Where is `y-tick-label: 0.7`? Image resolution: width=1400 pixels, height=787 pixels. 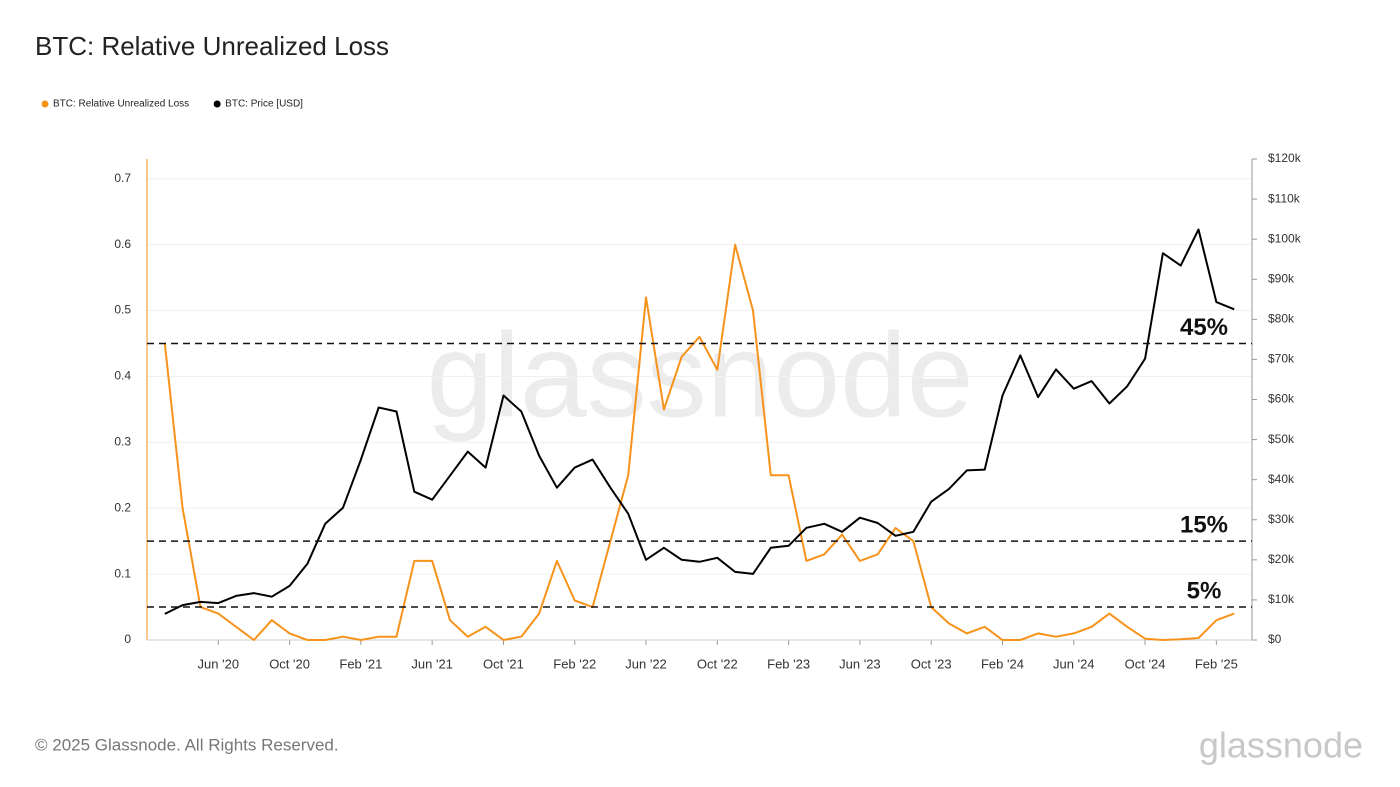 y-tick-label: 0.7 is located at coordinates (122, 178).